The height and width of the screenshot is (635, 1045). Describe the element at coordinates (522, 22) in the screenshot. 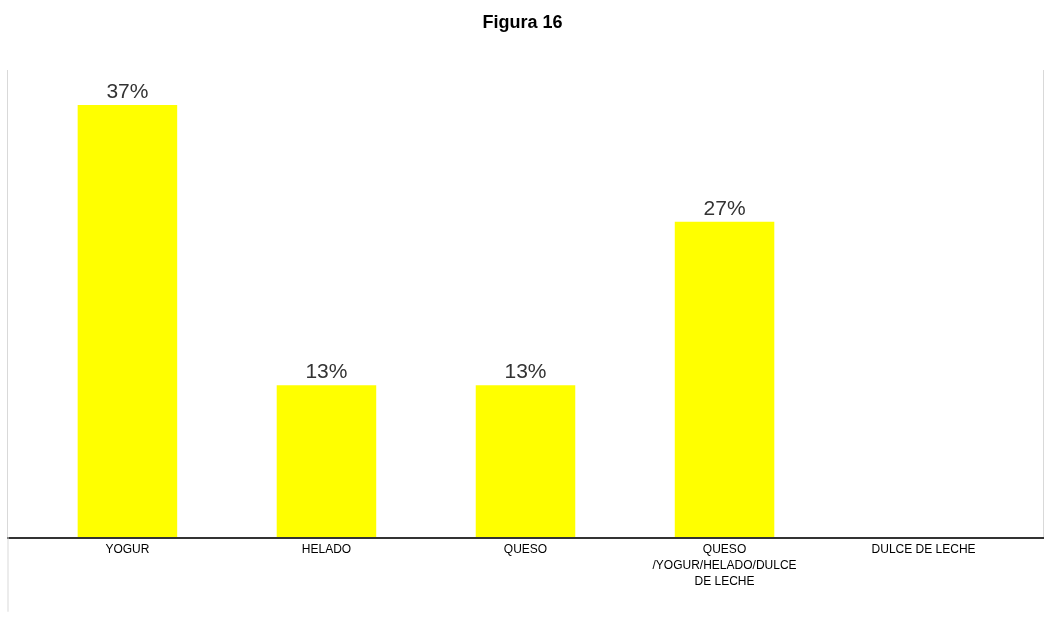

I see `chart-title: Figura 16` at that location.